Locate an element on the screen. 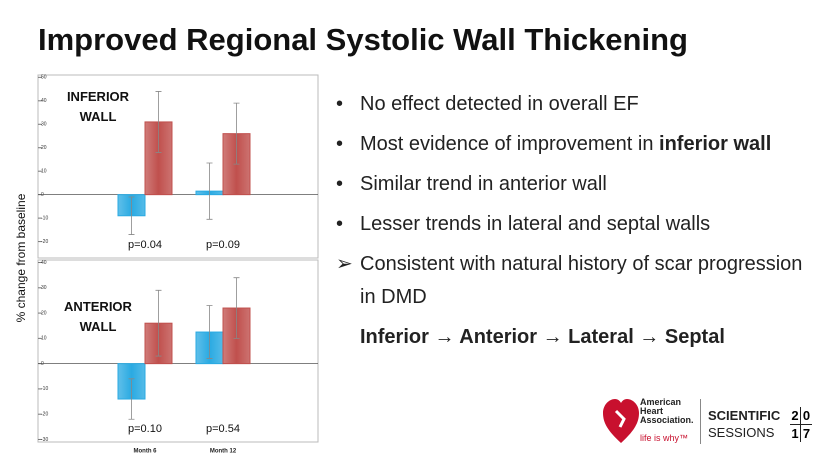  year-digit: 1 is located at coordinates (795, 433).